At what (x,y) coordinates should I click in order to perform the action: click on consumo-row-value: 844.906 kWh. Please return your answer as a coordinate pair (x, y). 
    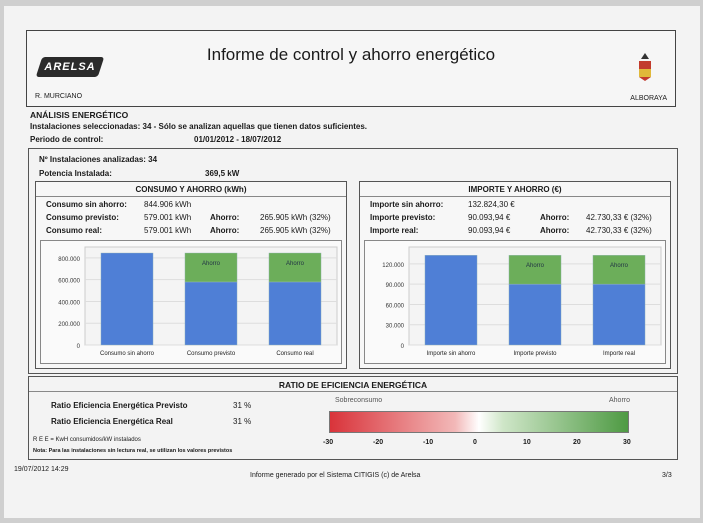
    Looking at the image, I should click on (168, 204).